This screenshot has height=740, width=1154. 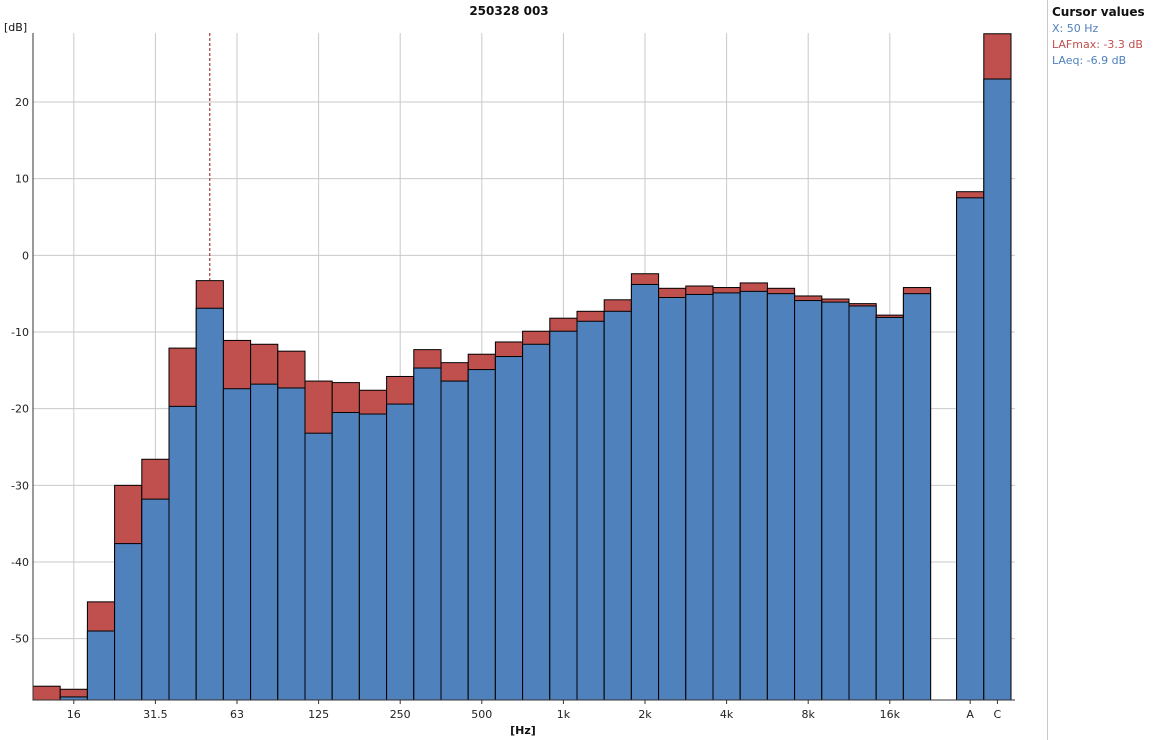 What do you see at coordinates (1089, 60) in the screenshot?
I see `cursor-laeq-value: LAeq: -6.9 dB` at bounding box center [1089, 60].